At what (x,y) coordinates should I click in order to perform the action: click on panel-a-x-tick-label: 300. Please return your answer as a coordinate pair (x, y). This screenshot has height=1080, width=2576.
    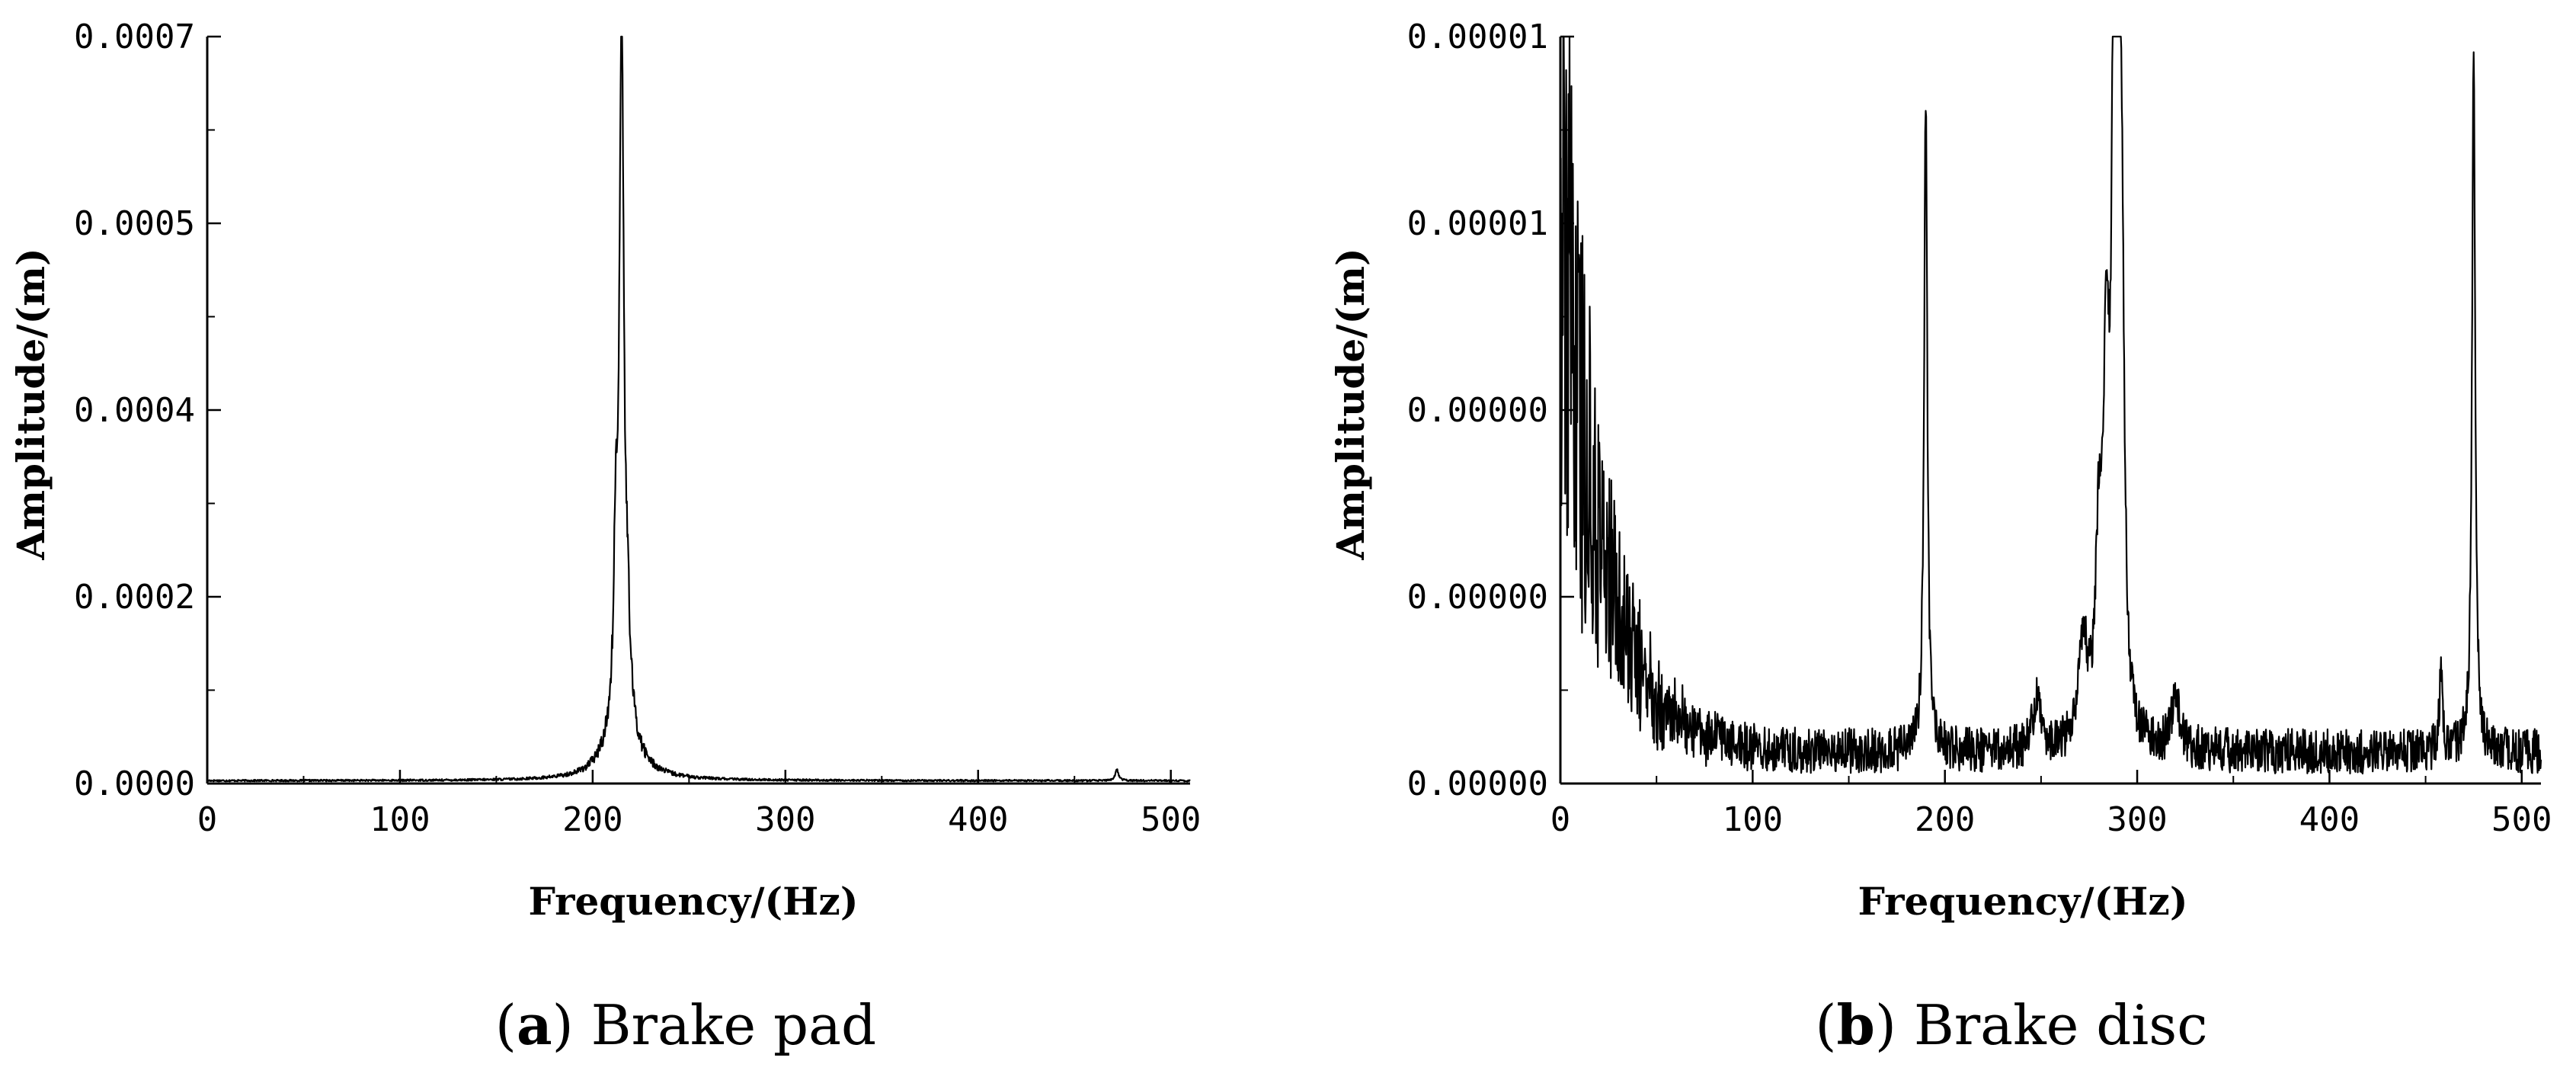
    Looking at the image, I should click on (785, 820).